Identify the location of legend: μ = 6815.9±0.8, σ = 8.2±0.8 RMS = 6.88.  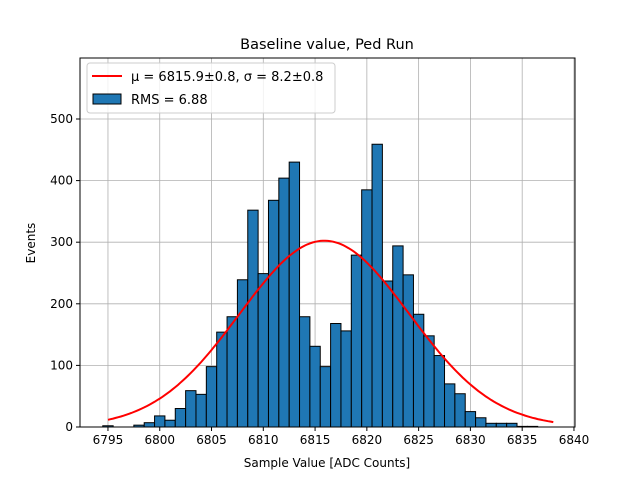
(211, 88).